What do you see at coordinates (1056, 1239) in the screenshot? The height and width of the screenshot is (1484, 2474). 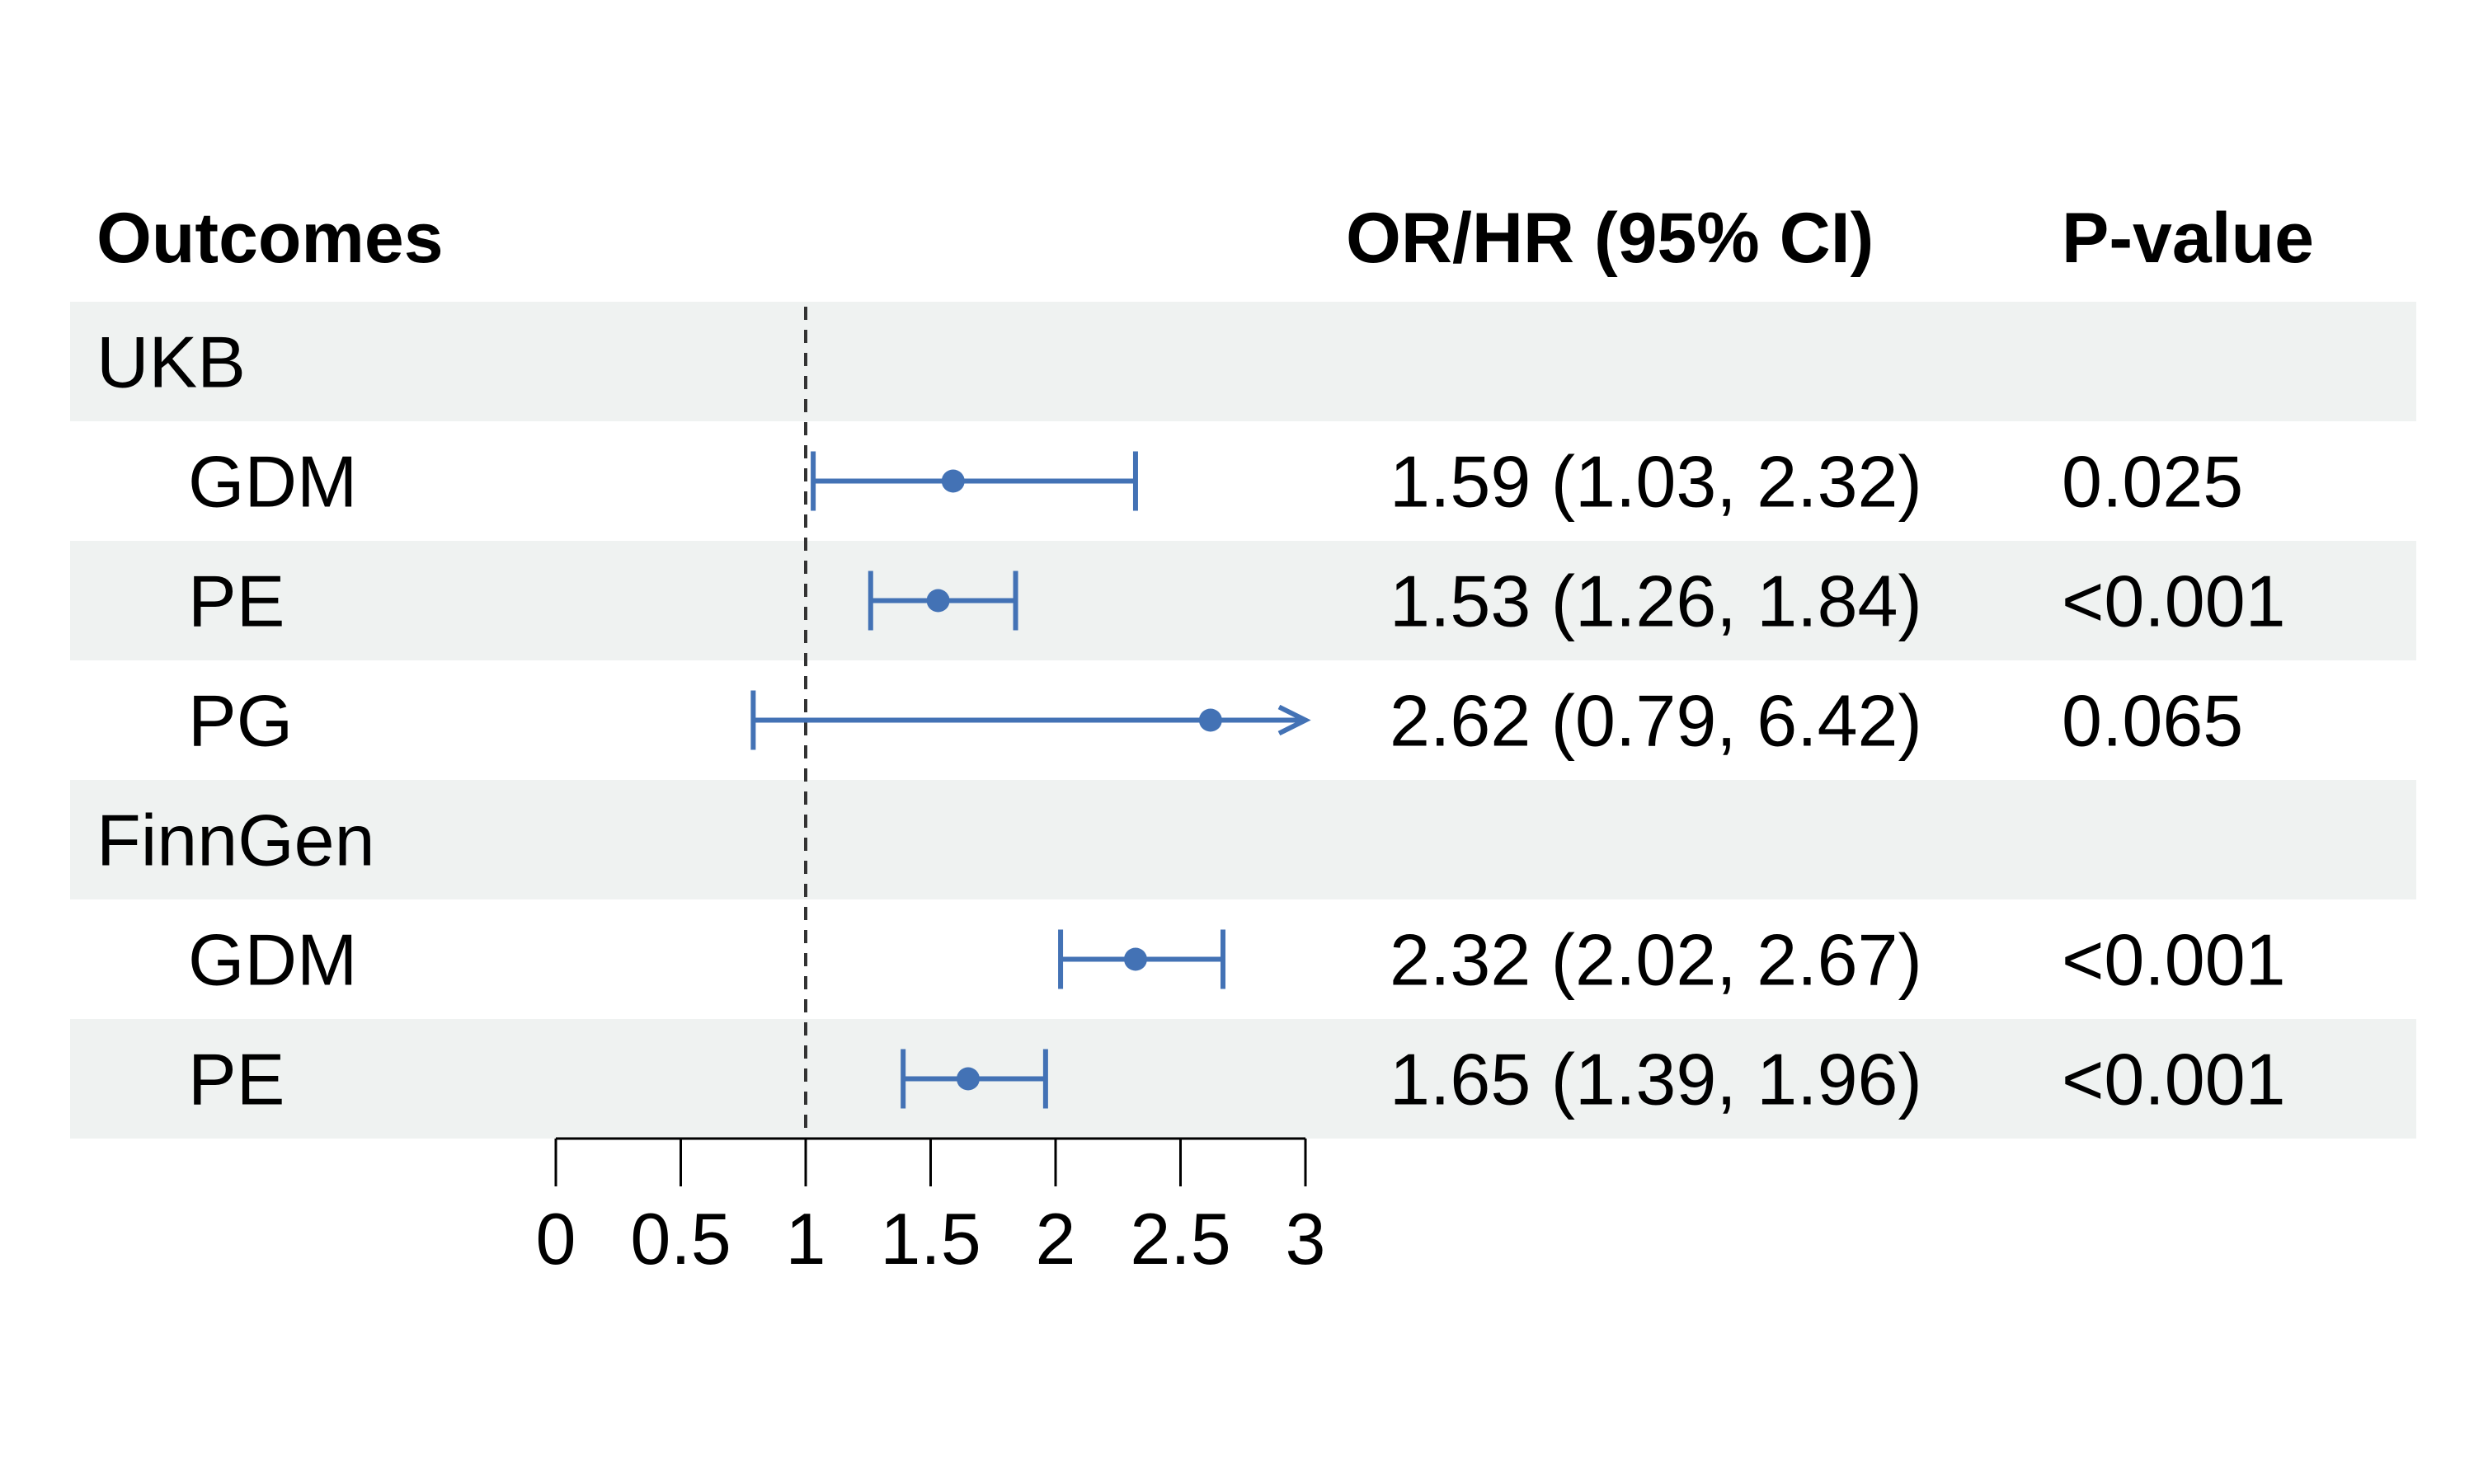 I see `x-tick-label: 2` at bounding box center [1056, 1239].